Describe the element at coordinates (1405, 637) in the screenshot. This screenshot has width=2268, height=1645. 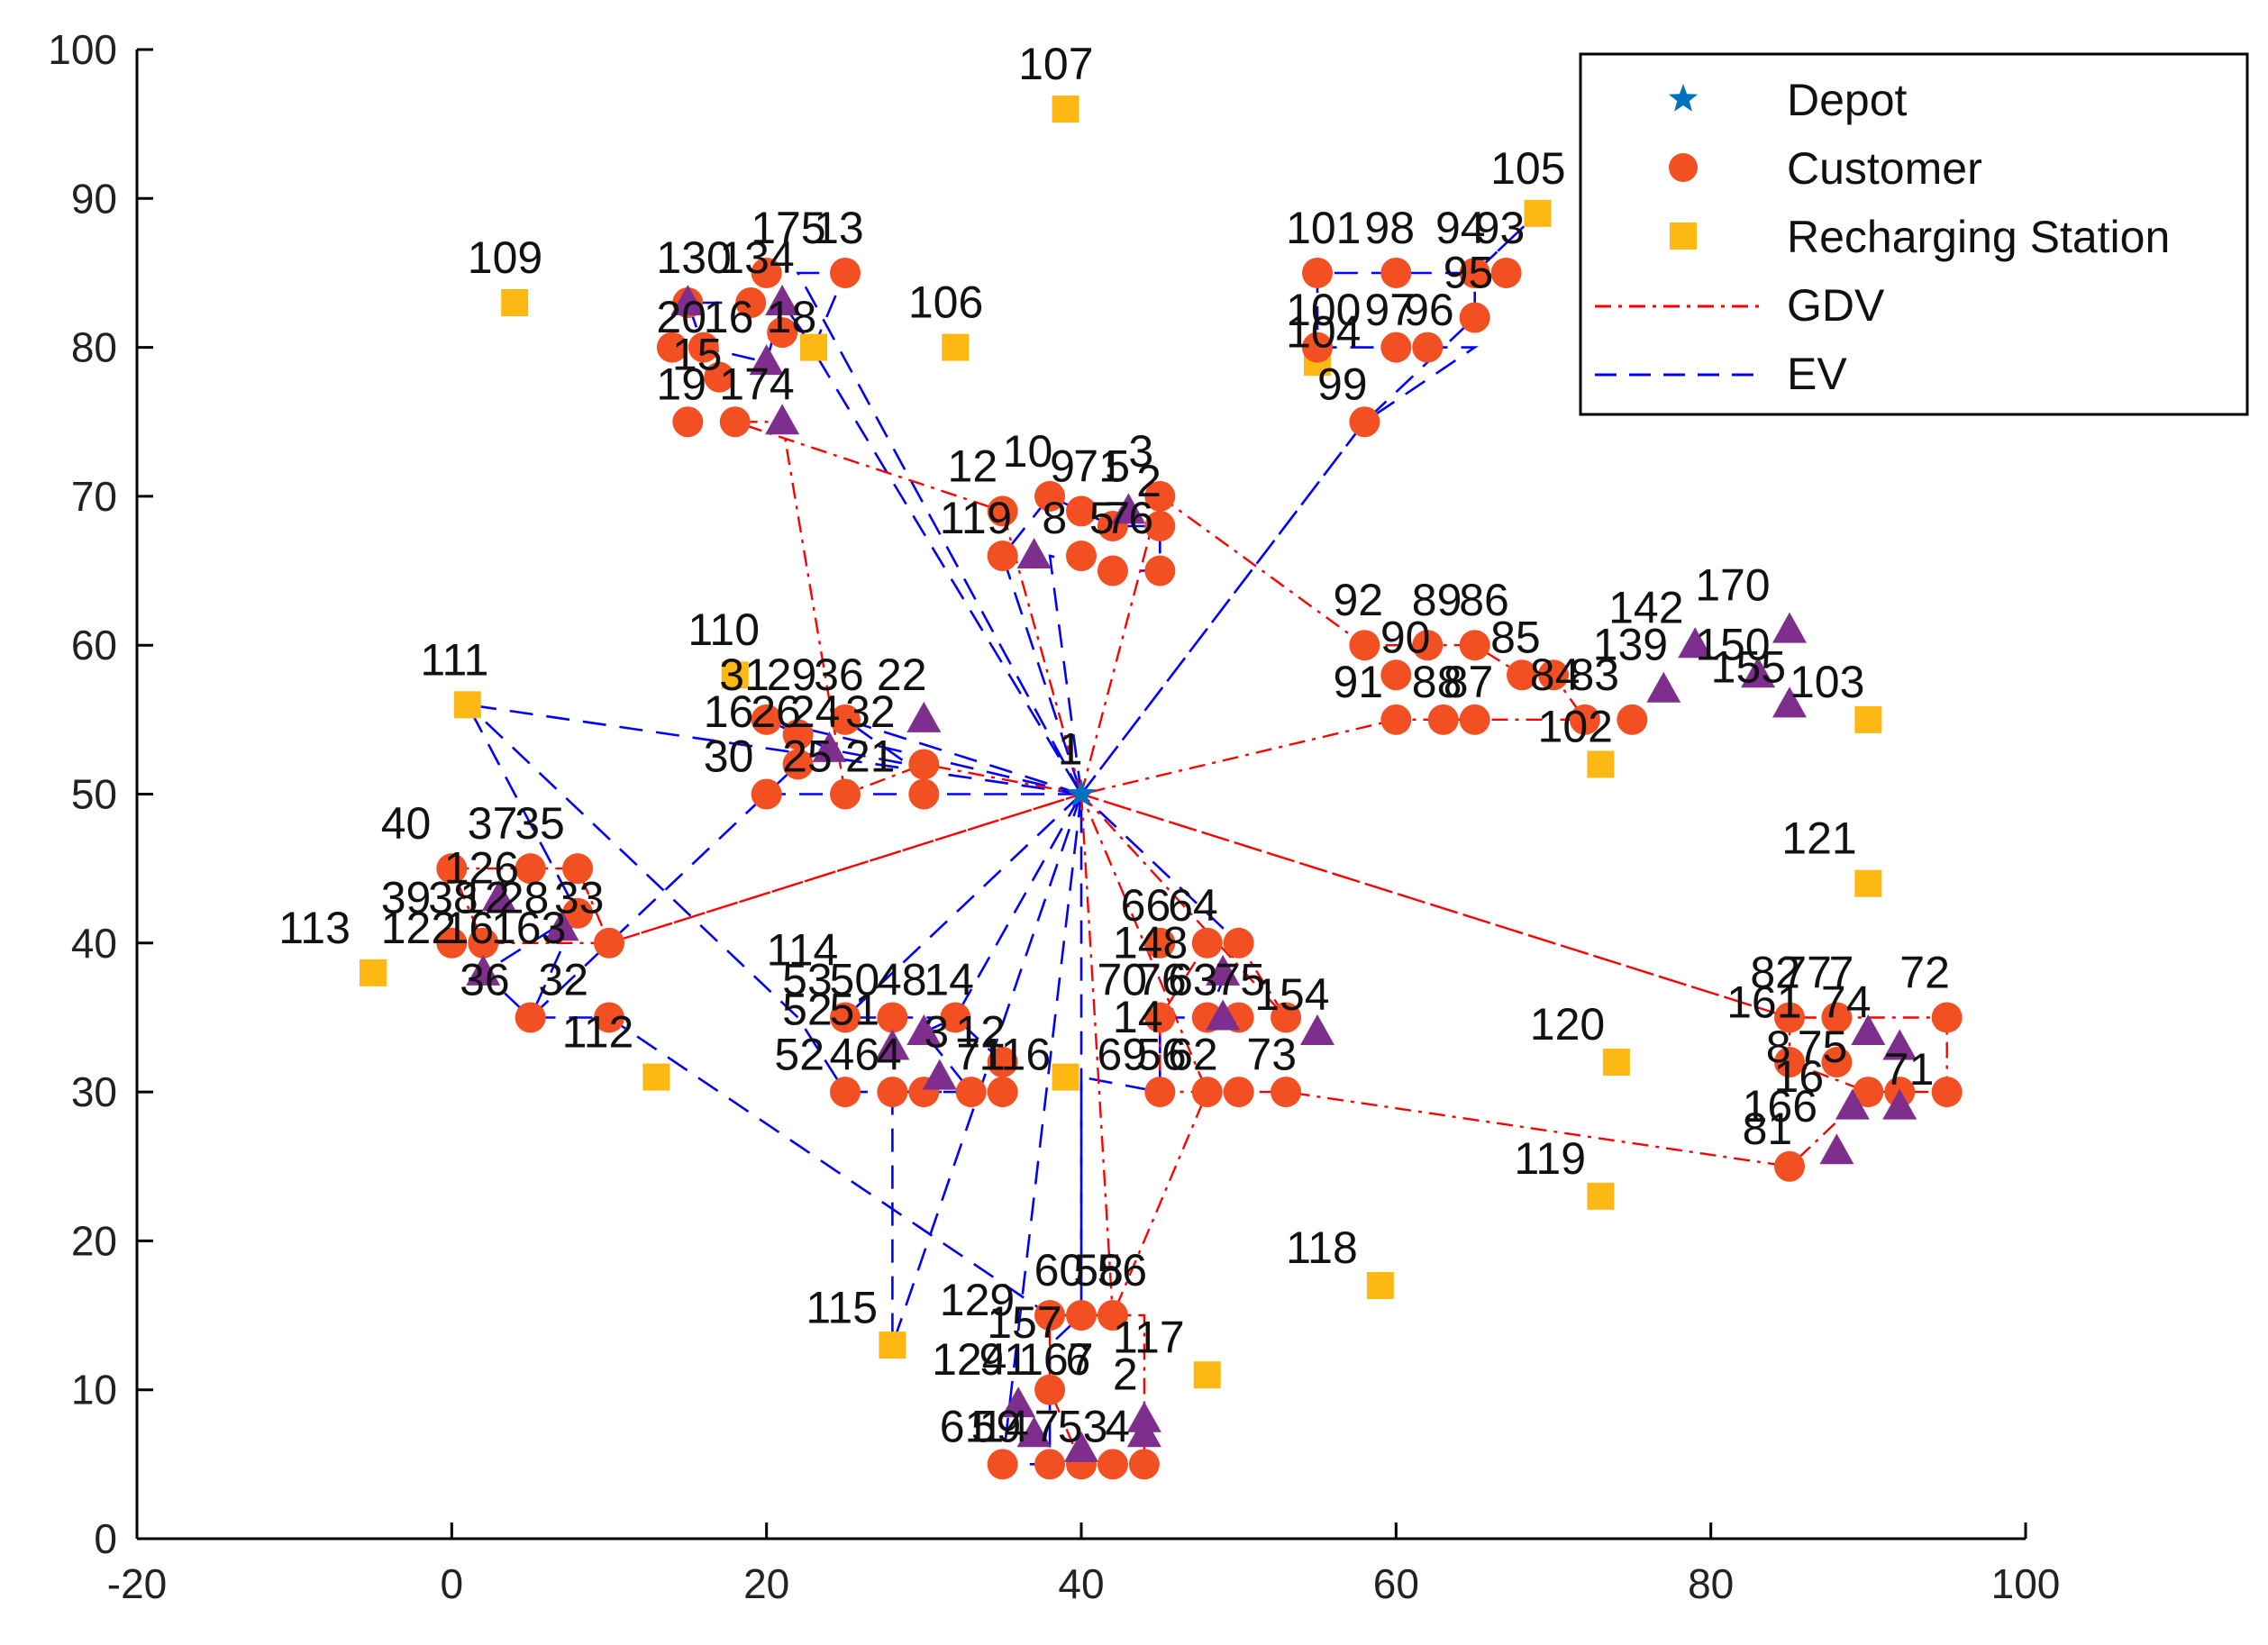
I see `node-label: 90` at that location.